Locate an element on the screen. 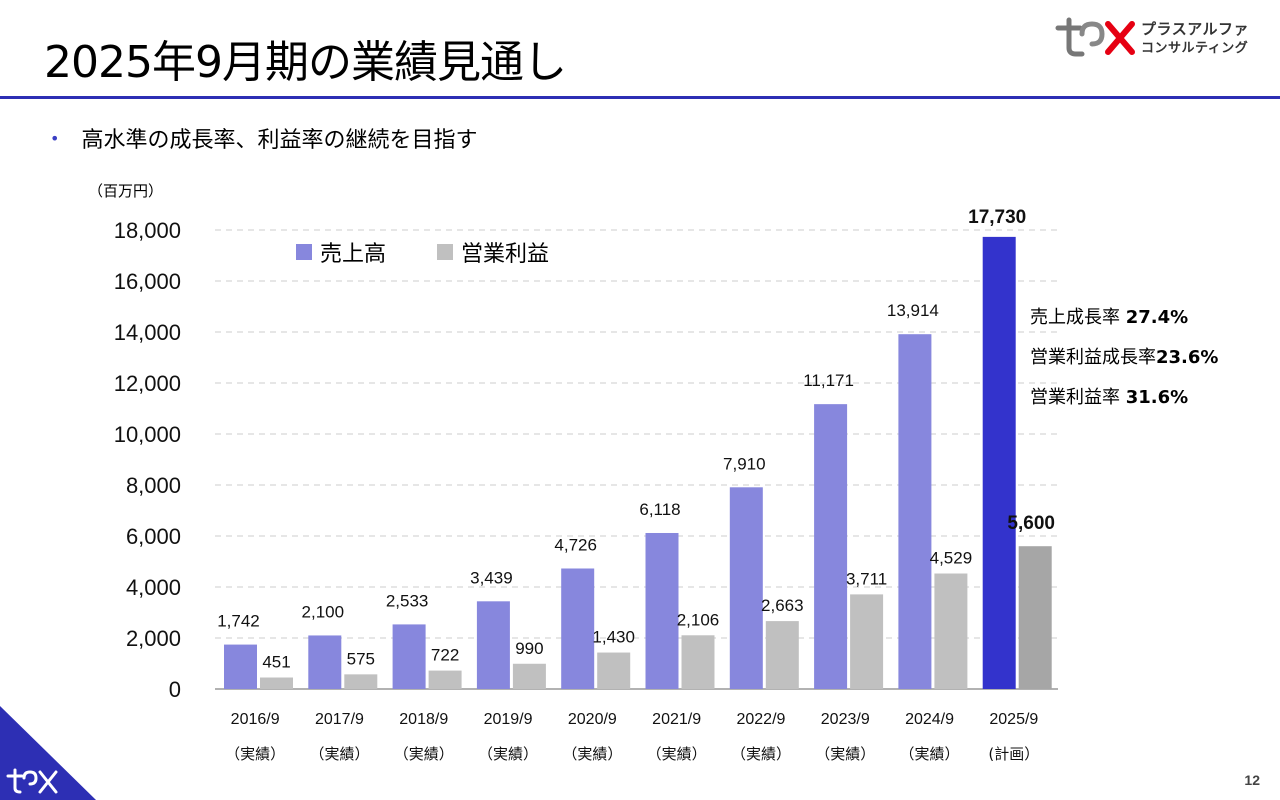 This screenshot has height=800, width=1280. x-category-label: 2018/9 is located at coordinates (423, 719).